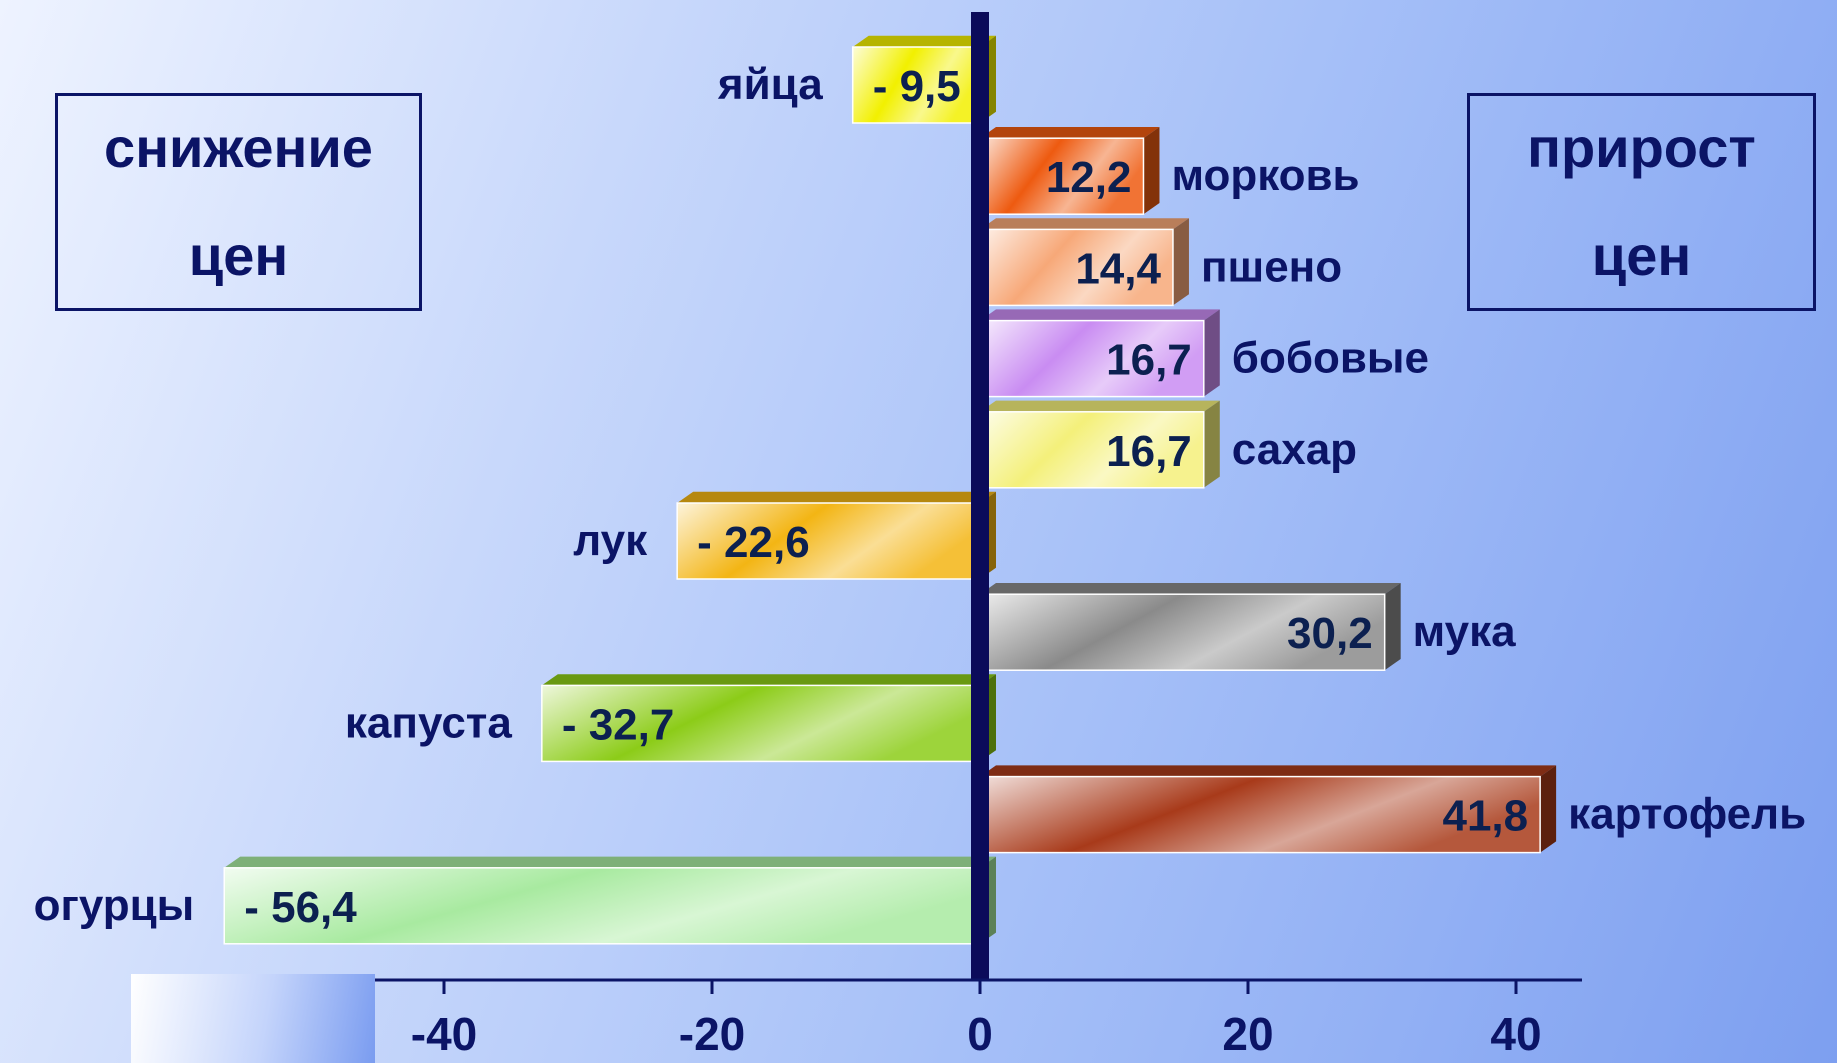 The image size is (1837, 1063). Describe the element at coordinates (428, 722) in the screenshot. I see `category-label: капуста` at that location.